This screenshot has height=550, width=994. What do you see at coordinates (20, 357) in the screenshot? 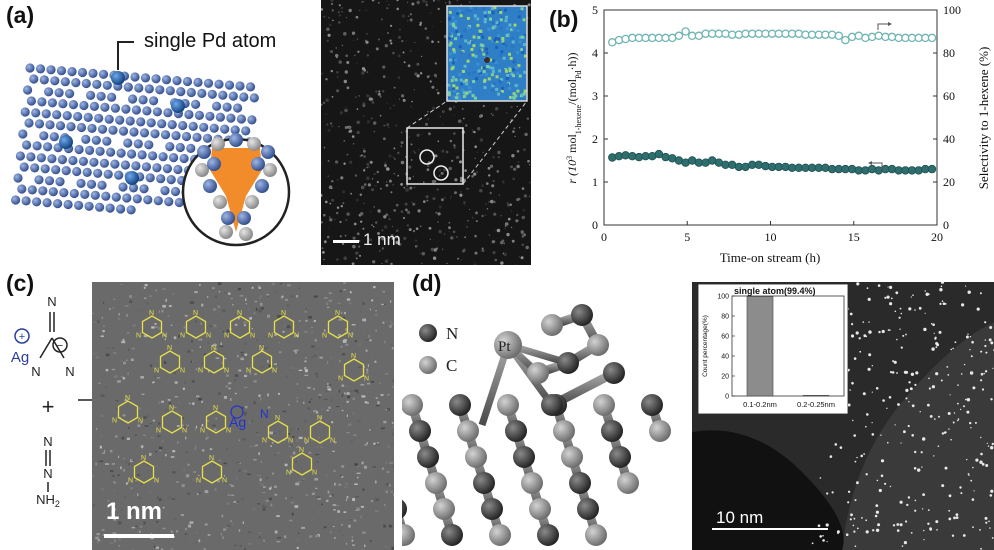
I see `ag-cation: Ag` at bounding box center [20, 357].